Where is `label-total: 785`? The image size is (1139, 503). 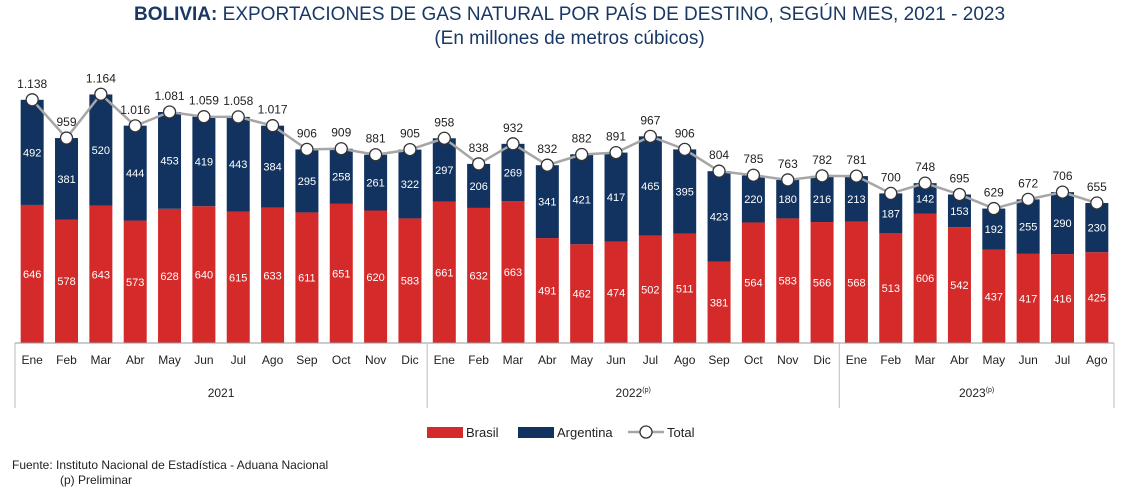
label-total: 785 is located at coordinates (753, 159).